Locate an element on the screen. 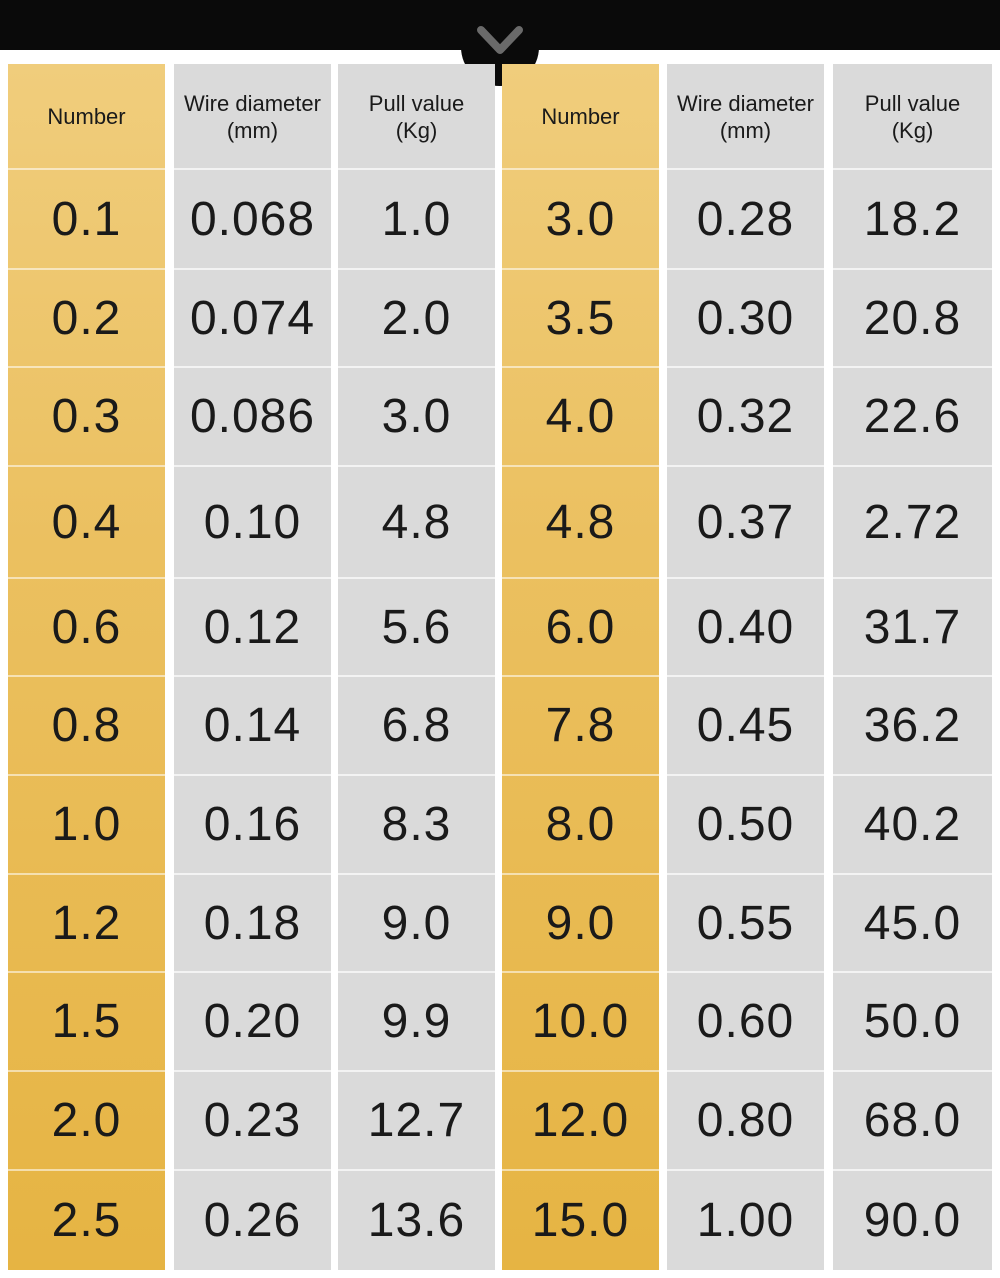  cell-number: 4.0 is located at coordinates (580, 416).